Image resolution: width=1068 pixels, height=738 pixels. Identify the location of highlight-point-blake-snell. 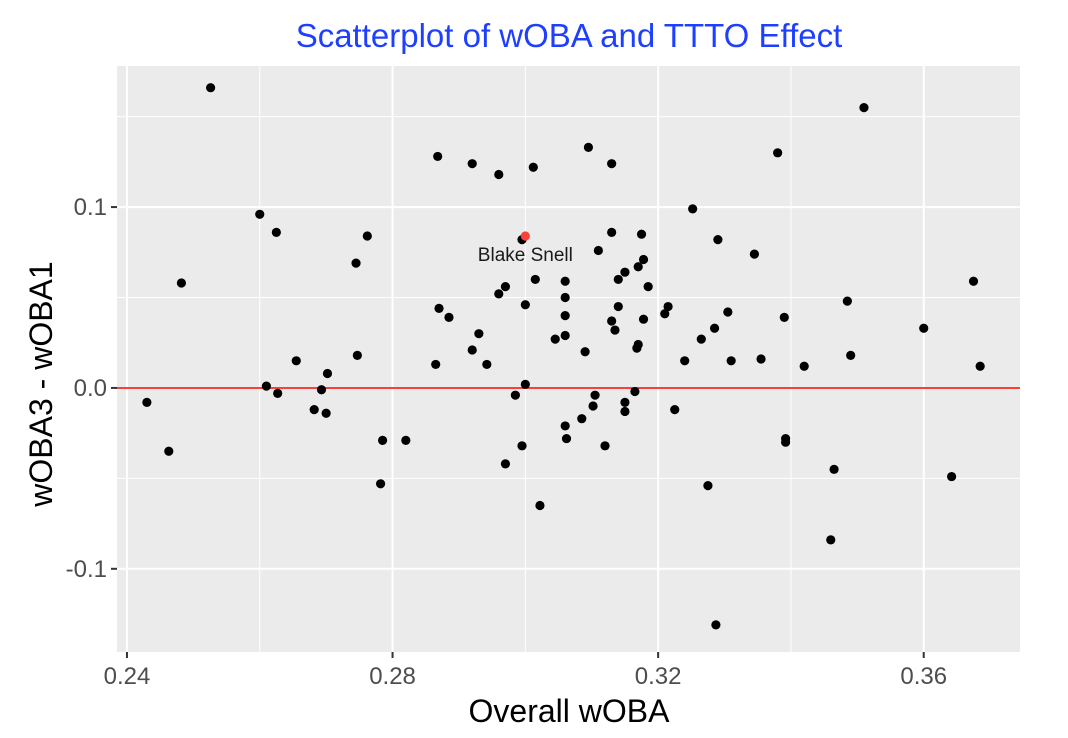
(525, 236).